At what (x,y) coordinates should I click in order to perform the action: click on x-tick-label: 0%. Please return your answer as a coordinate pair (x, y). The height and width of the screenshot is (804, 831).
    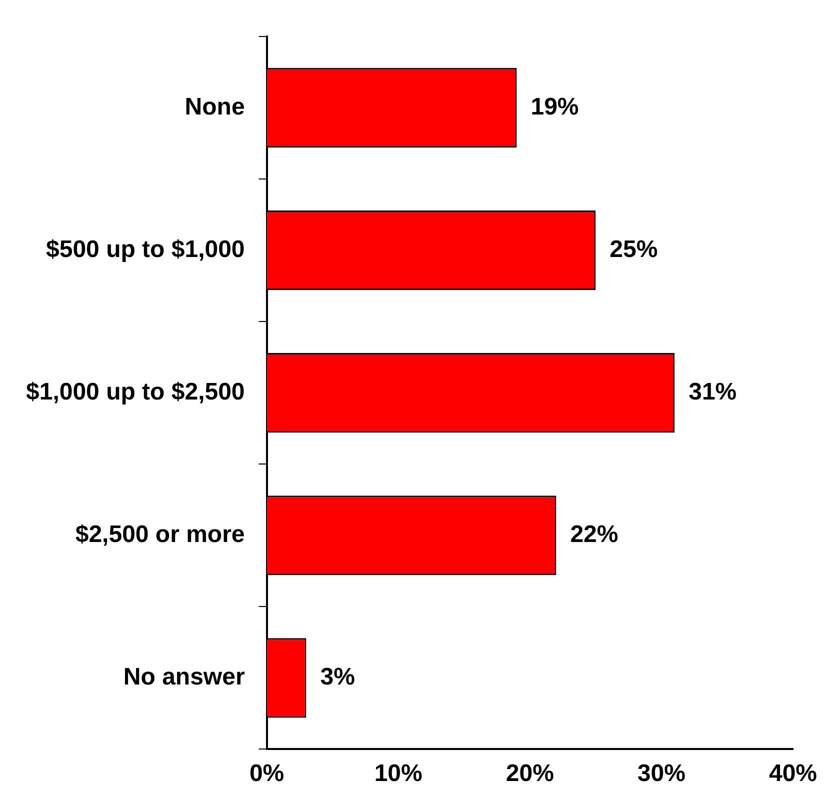
    Looking at the image, I should click on (266, 774).